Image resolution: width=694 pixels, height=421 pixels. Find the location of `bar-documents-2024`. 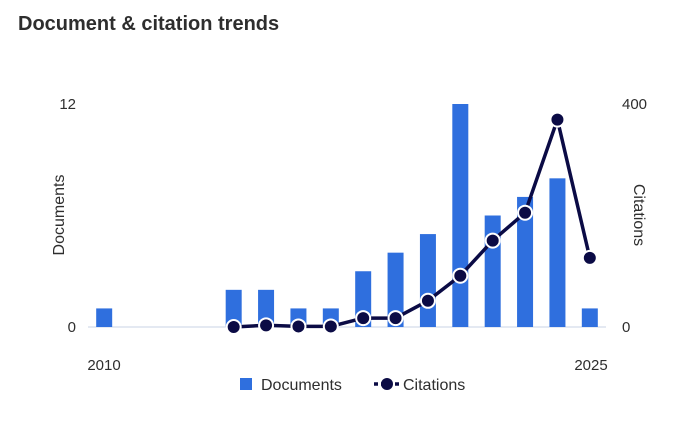

bar-documents-2024 is located at coordinates (557, 252).